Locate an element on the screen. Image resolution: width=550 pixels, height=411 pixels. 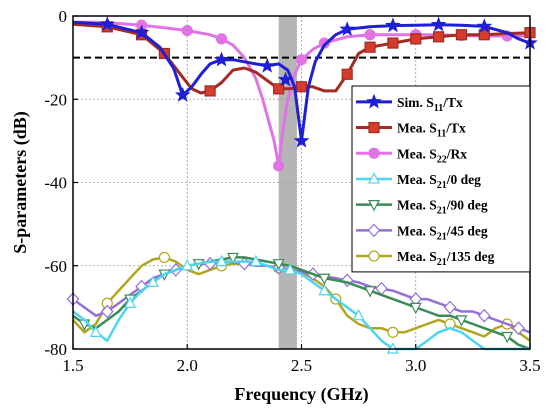
legend-label: Mea. S11/Tx is located at coordinates (431, 130).